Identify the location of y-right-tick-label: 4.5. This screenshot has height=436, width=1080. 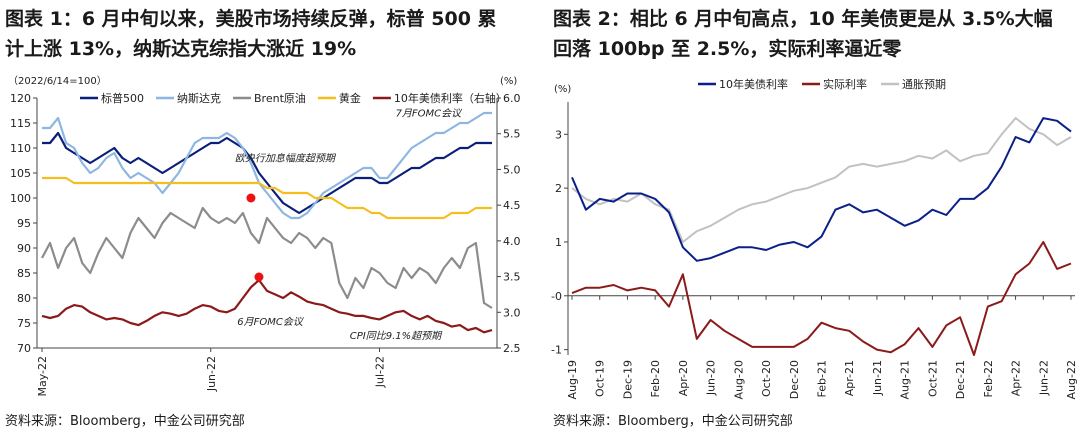
(512, 205).